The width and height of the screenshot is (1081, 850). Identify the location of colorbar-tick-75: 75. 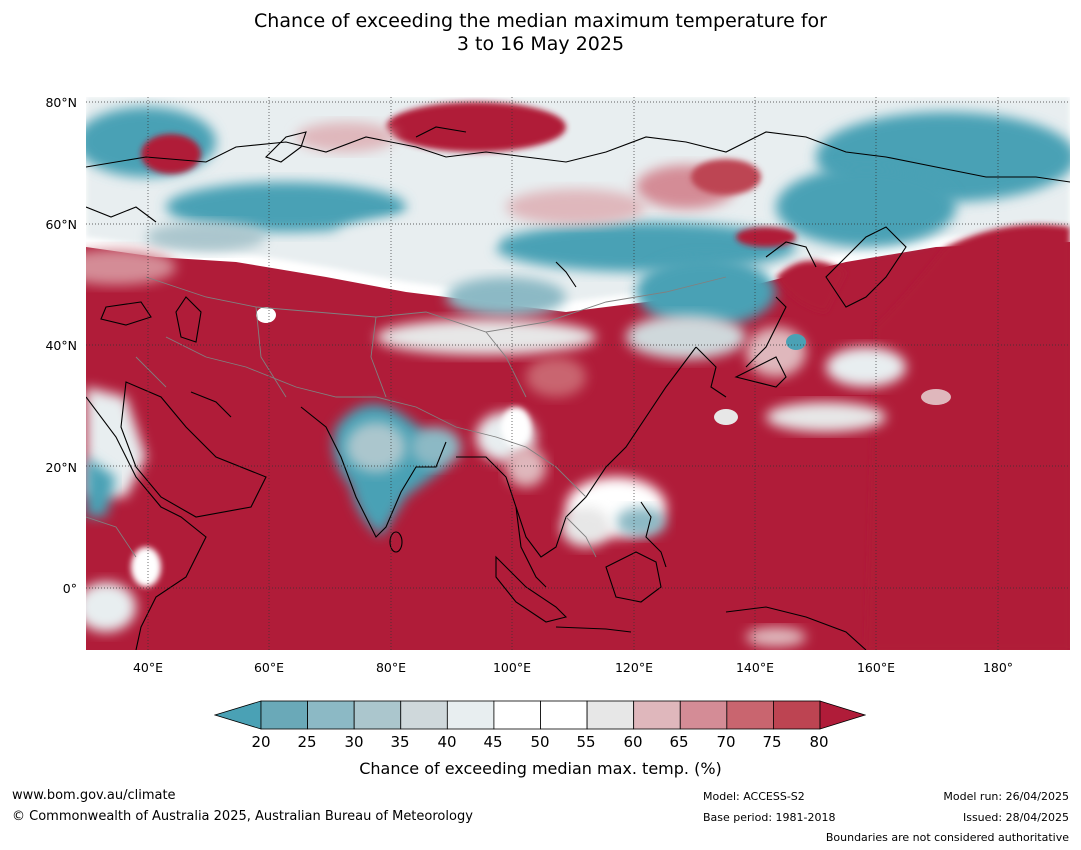
(772, 742).